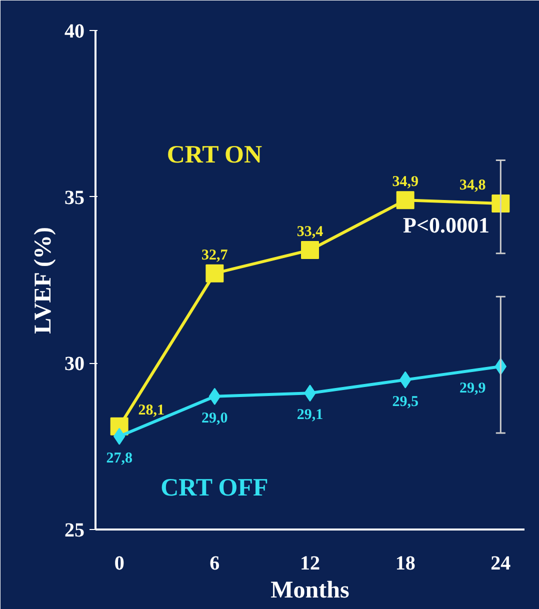 Image resolution: width=539 pixels, height=609 pixels. Describe the element at coordinates (405, 182) in the screenshot. I see `data-label: 34,9` at that location.